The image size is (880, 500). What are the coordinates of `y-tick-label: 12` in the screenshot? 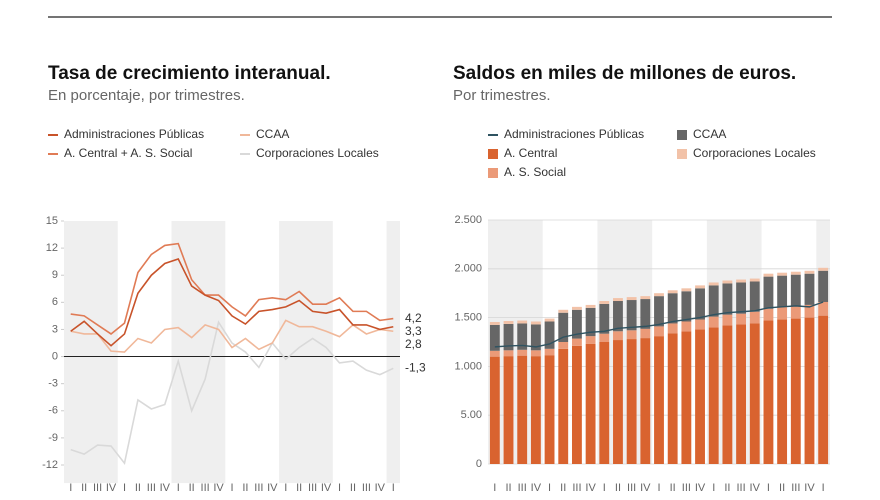 It's located at (52, 248).